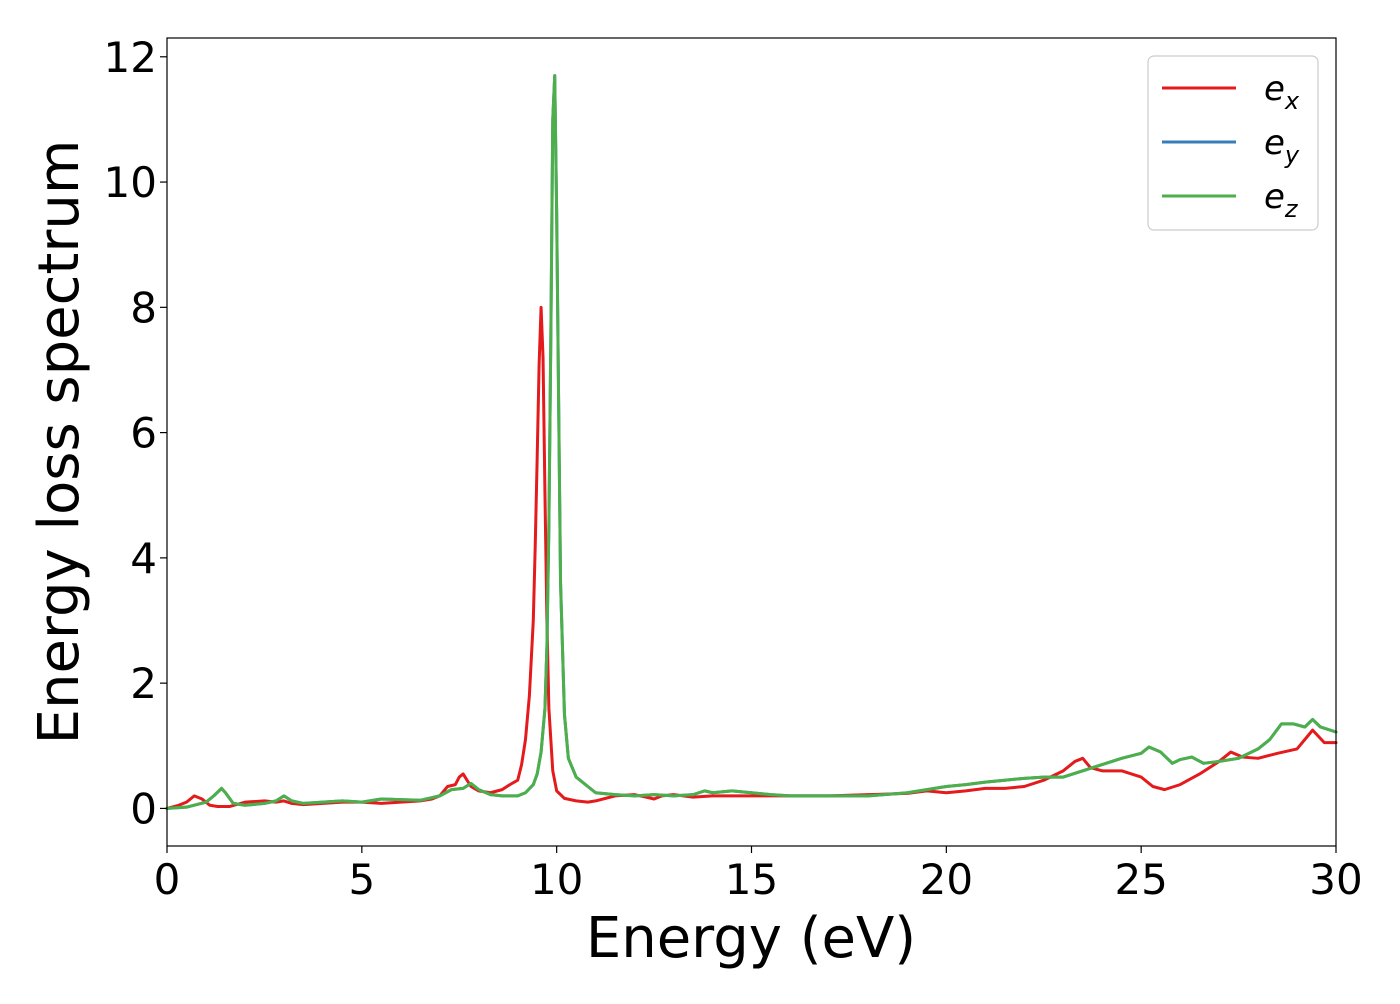 The width and height of the screenshot is (1400, 1004). Describe the element at coordinates (143, 307) in the screenshot. I see `y-tick-label: 8` at that location.